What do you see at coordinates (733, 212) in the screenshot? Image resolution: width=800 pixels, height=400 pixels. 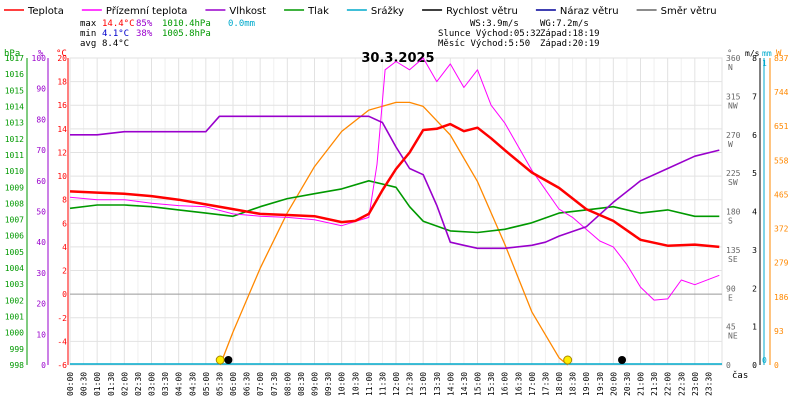 I see `axis-deg-tick: 180` at bounding box center [733, 212].